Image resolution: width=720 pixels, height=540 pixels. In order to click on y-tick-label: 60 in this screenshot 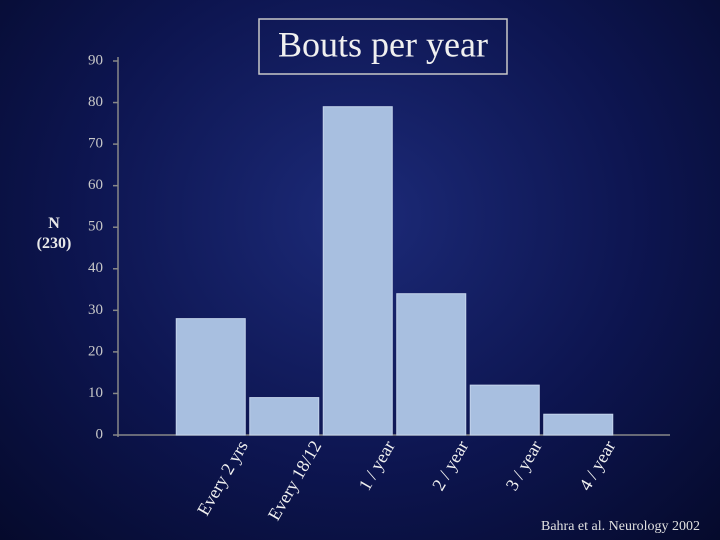, I will do `click(95, 185)`.